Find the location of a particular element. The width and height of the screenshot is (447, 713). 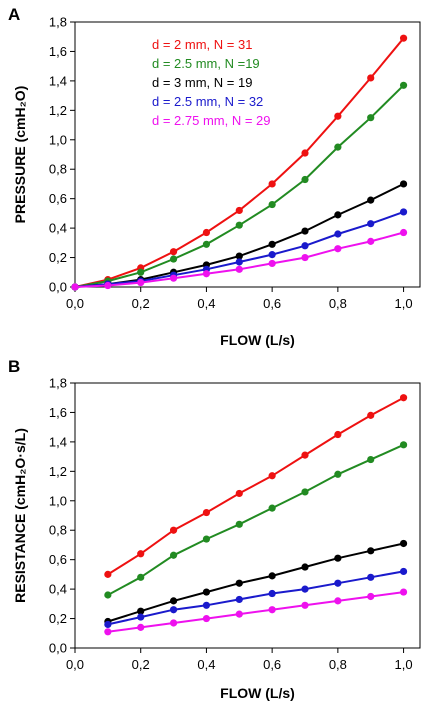

legend-entry: d = 2.5 mm, N = 32 is located at coordinates (207, 101).